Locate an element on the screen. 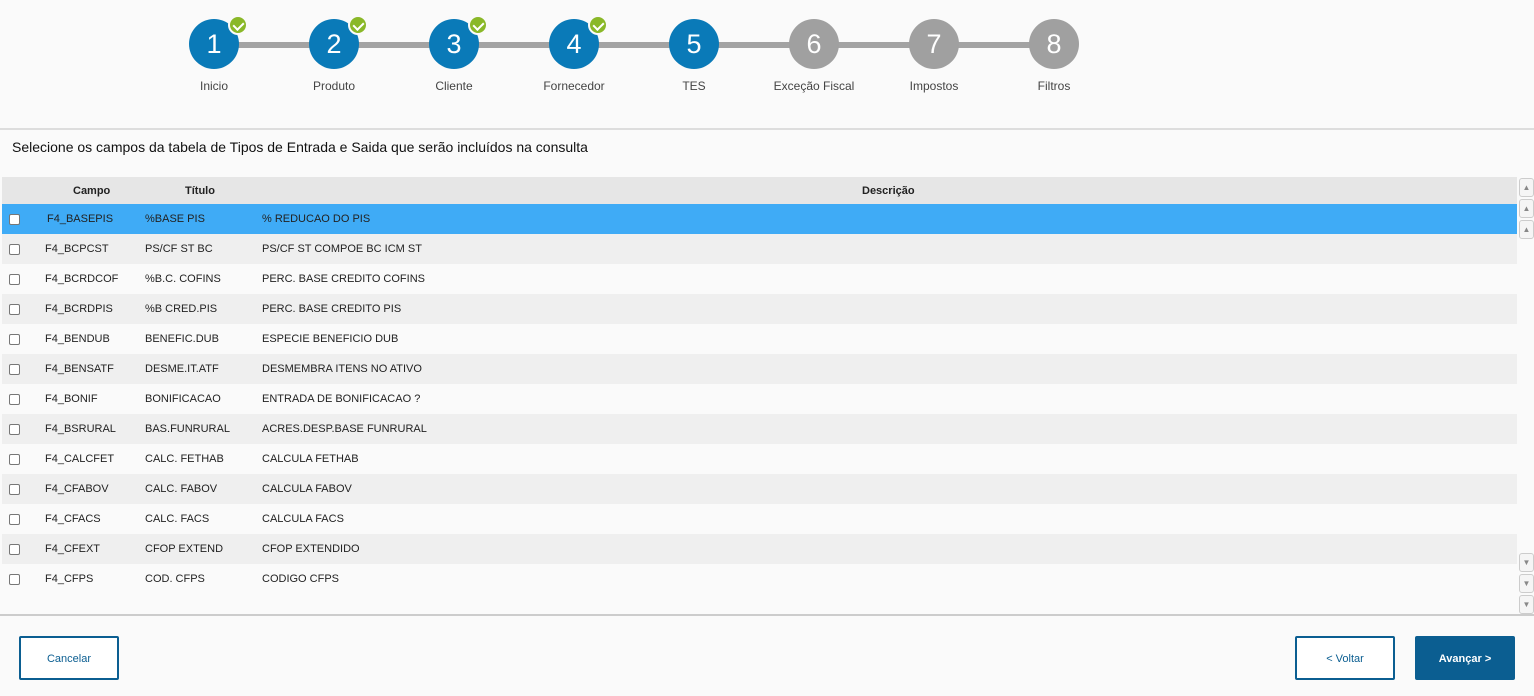 This screenshot has height=696, width=1534. step-number: 3 is located at coordinates (454, 44).